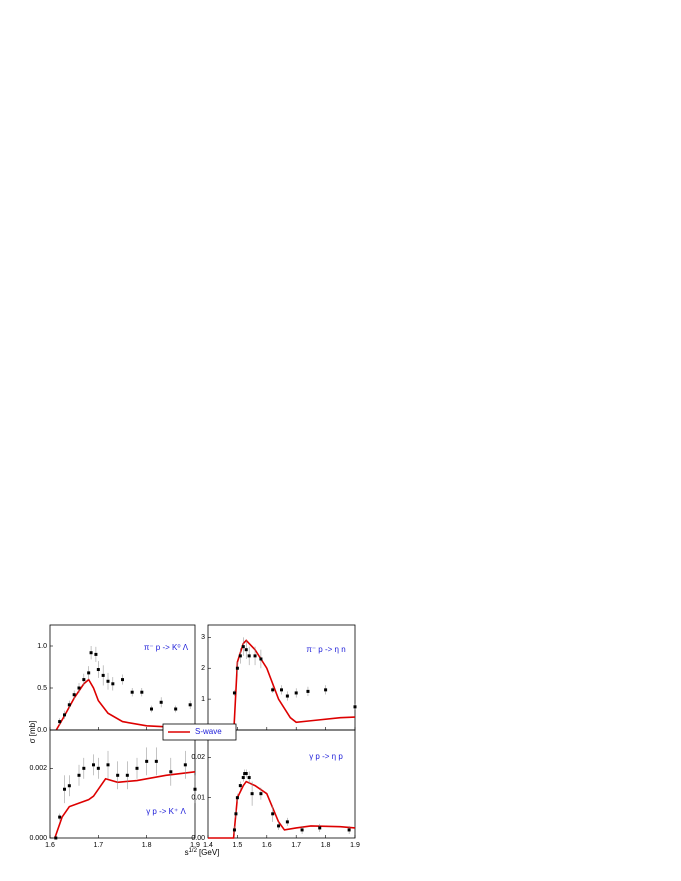 The image size is (681, 881). I want to click on x-tick-label: 1.7, so click(296, 845).